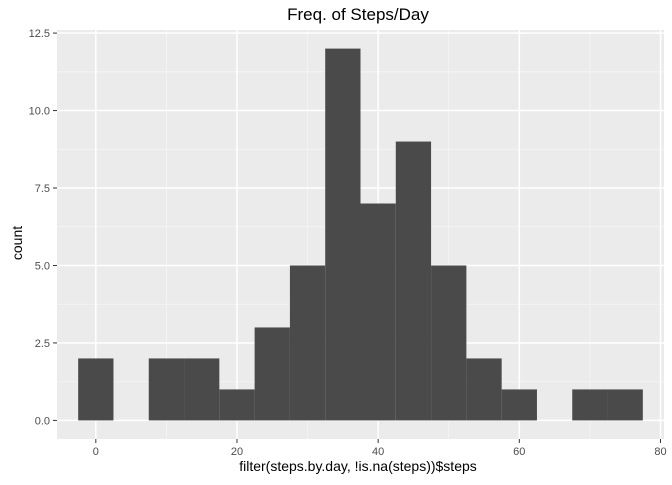 The image size is (672, 485). What do you see at coordinates (42, 189) in the screenshot?
I see `y-tick-label: 7.5` at bounding box center [42, 189].